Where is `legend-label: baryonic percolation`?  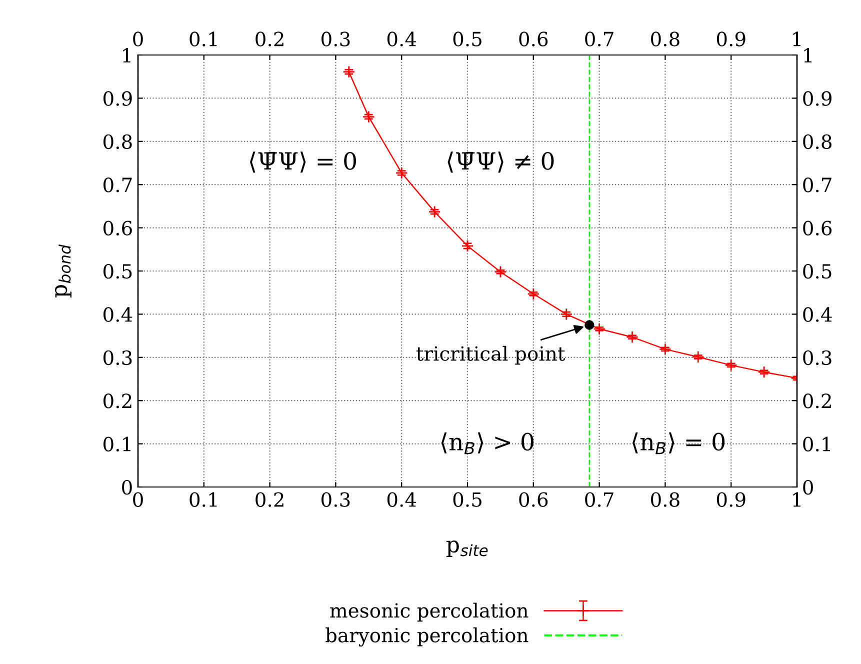 legend-label: baryonic percolation is located at coordinates (427, 636).